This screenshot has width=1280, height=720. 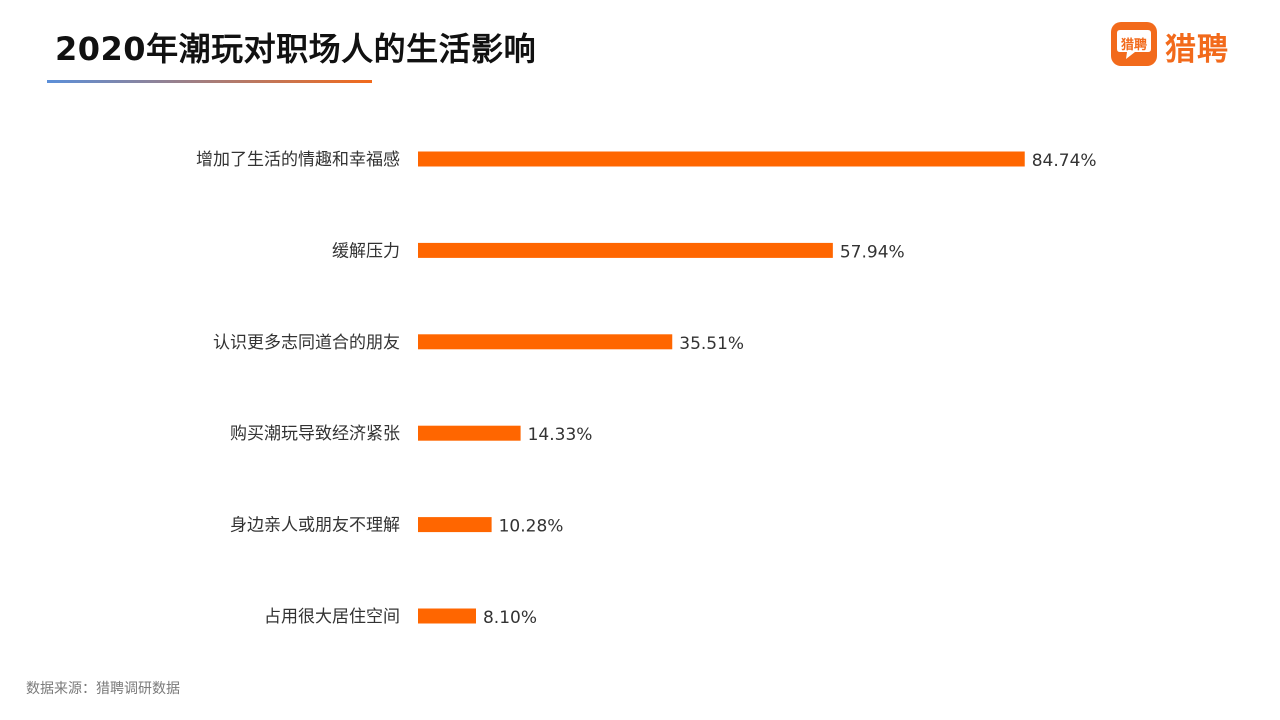 What do you see at coordinates (872, 252) in the screenshot?
I see `value-label: 57.94%` at bounding box center [872, 252].